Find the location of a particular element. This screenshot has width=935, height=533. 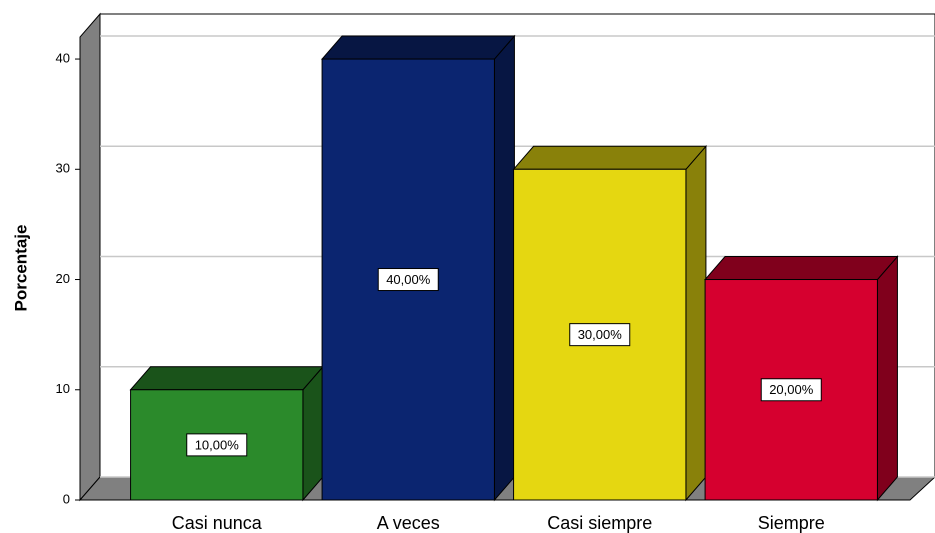

value-label: 40,00% is located at coordinates (408, 279).